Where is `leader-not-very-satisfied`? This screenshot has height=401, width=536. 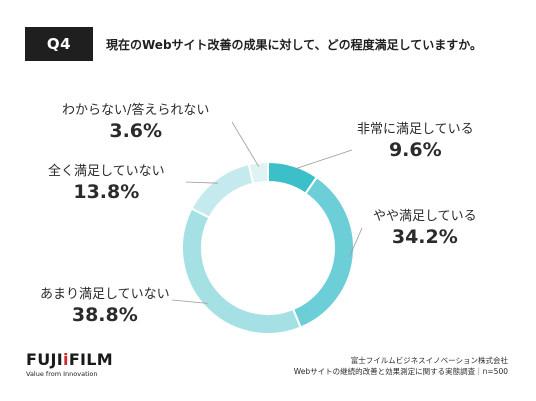
leader-not-very-satisfied is located at coordinates (189, 301).